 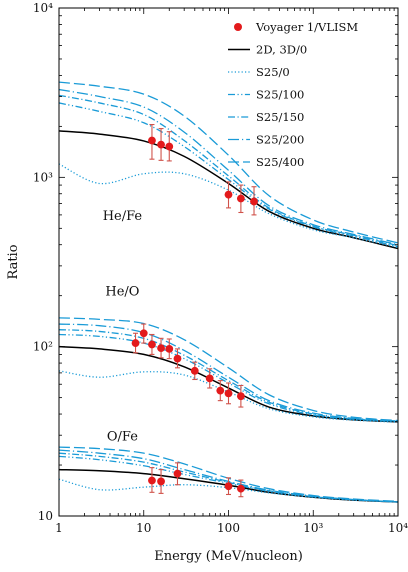 What do you see at coordinates (228, 528) in the screenshot?
I see `x-tick-label: 100` at bounding box center [228, 528].